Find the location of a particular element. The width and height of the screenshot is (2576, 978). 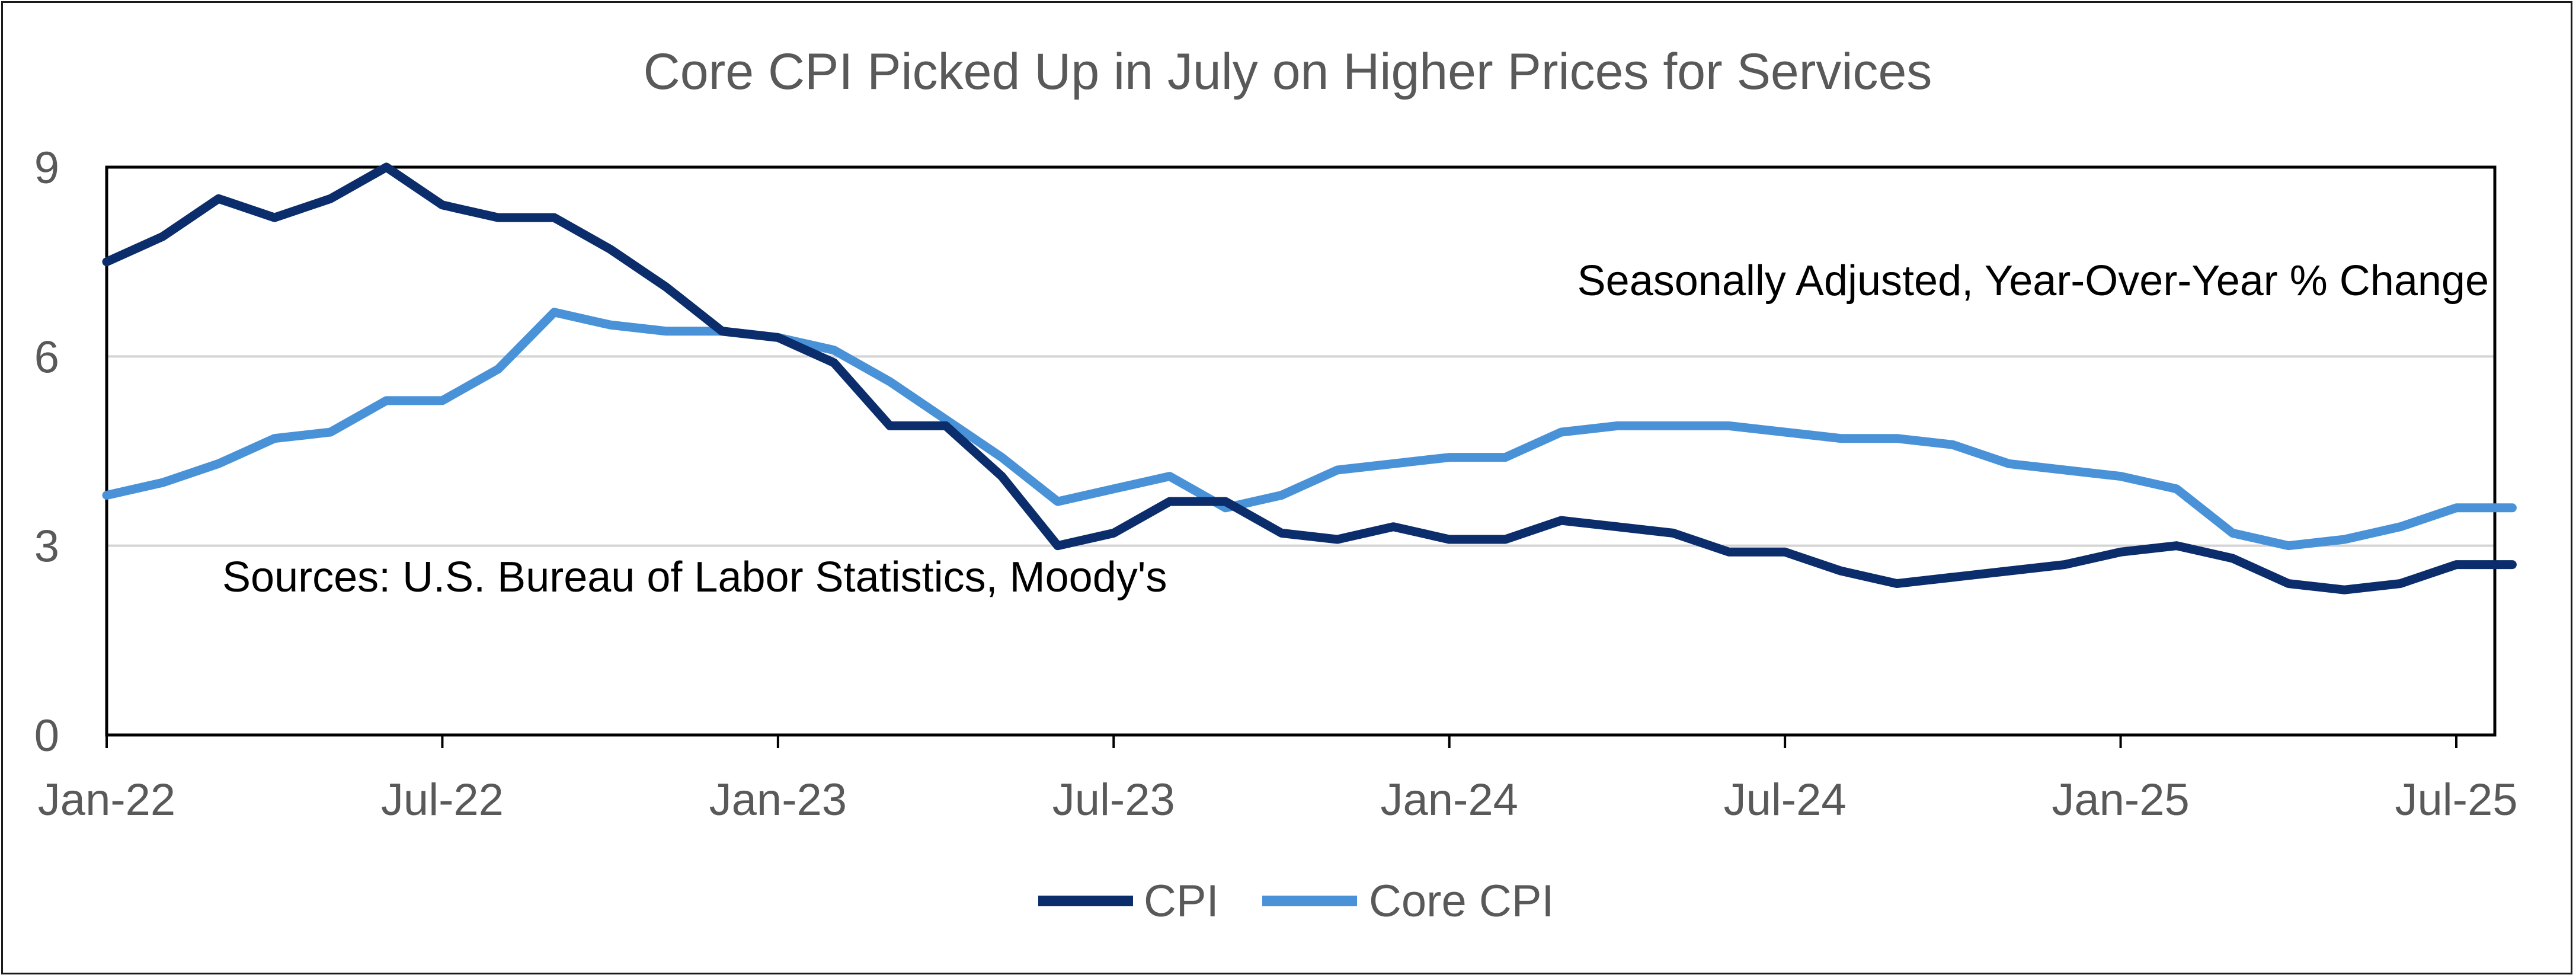

x-tick-label: Jan-24 is located at coordinates (1449, 800).